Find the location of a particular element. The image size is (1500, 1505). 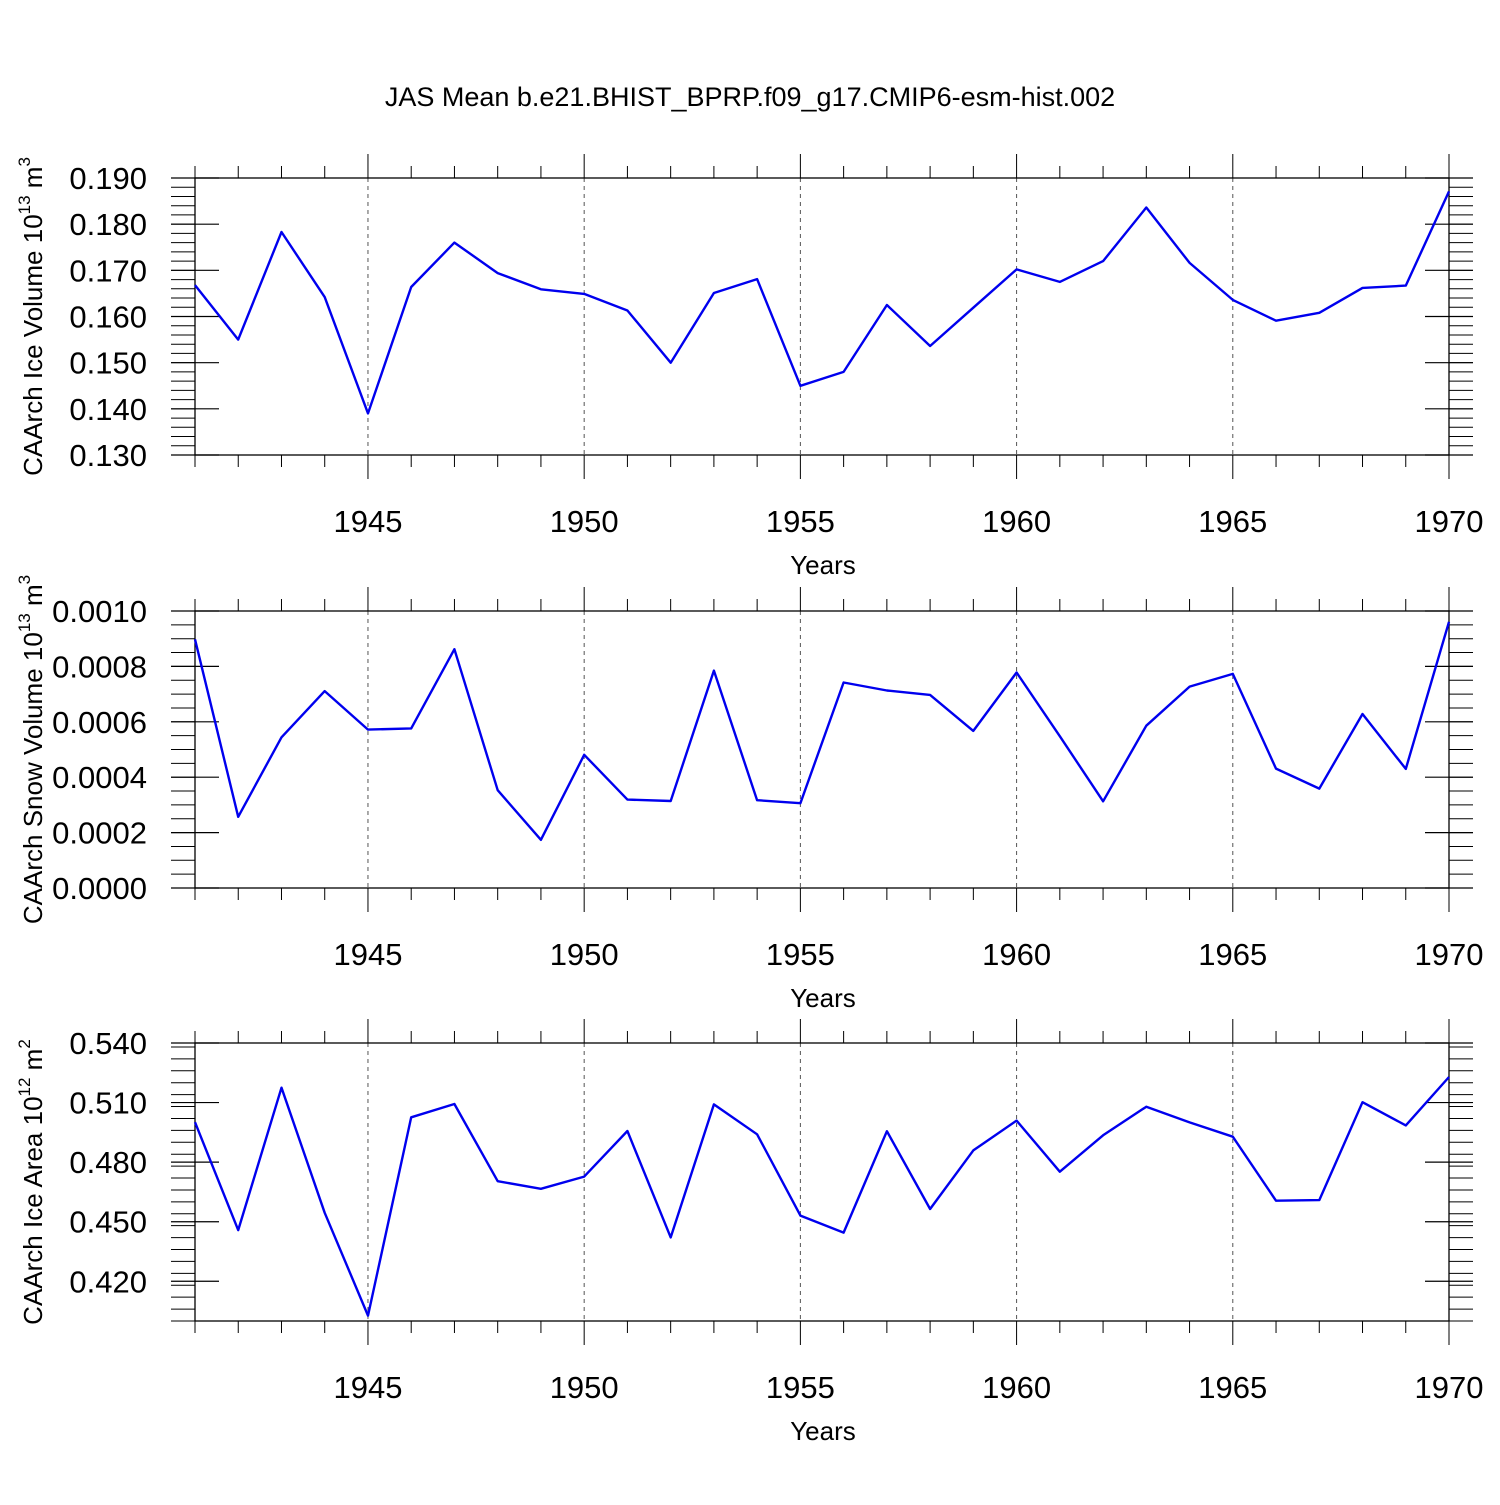

y-tick-label: 0.150 is located at coordinates (108, 363).